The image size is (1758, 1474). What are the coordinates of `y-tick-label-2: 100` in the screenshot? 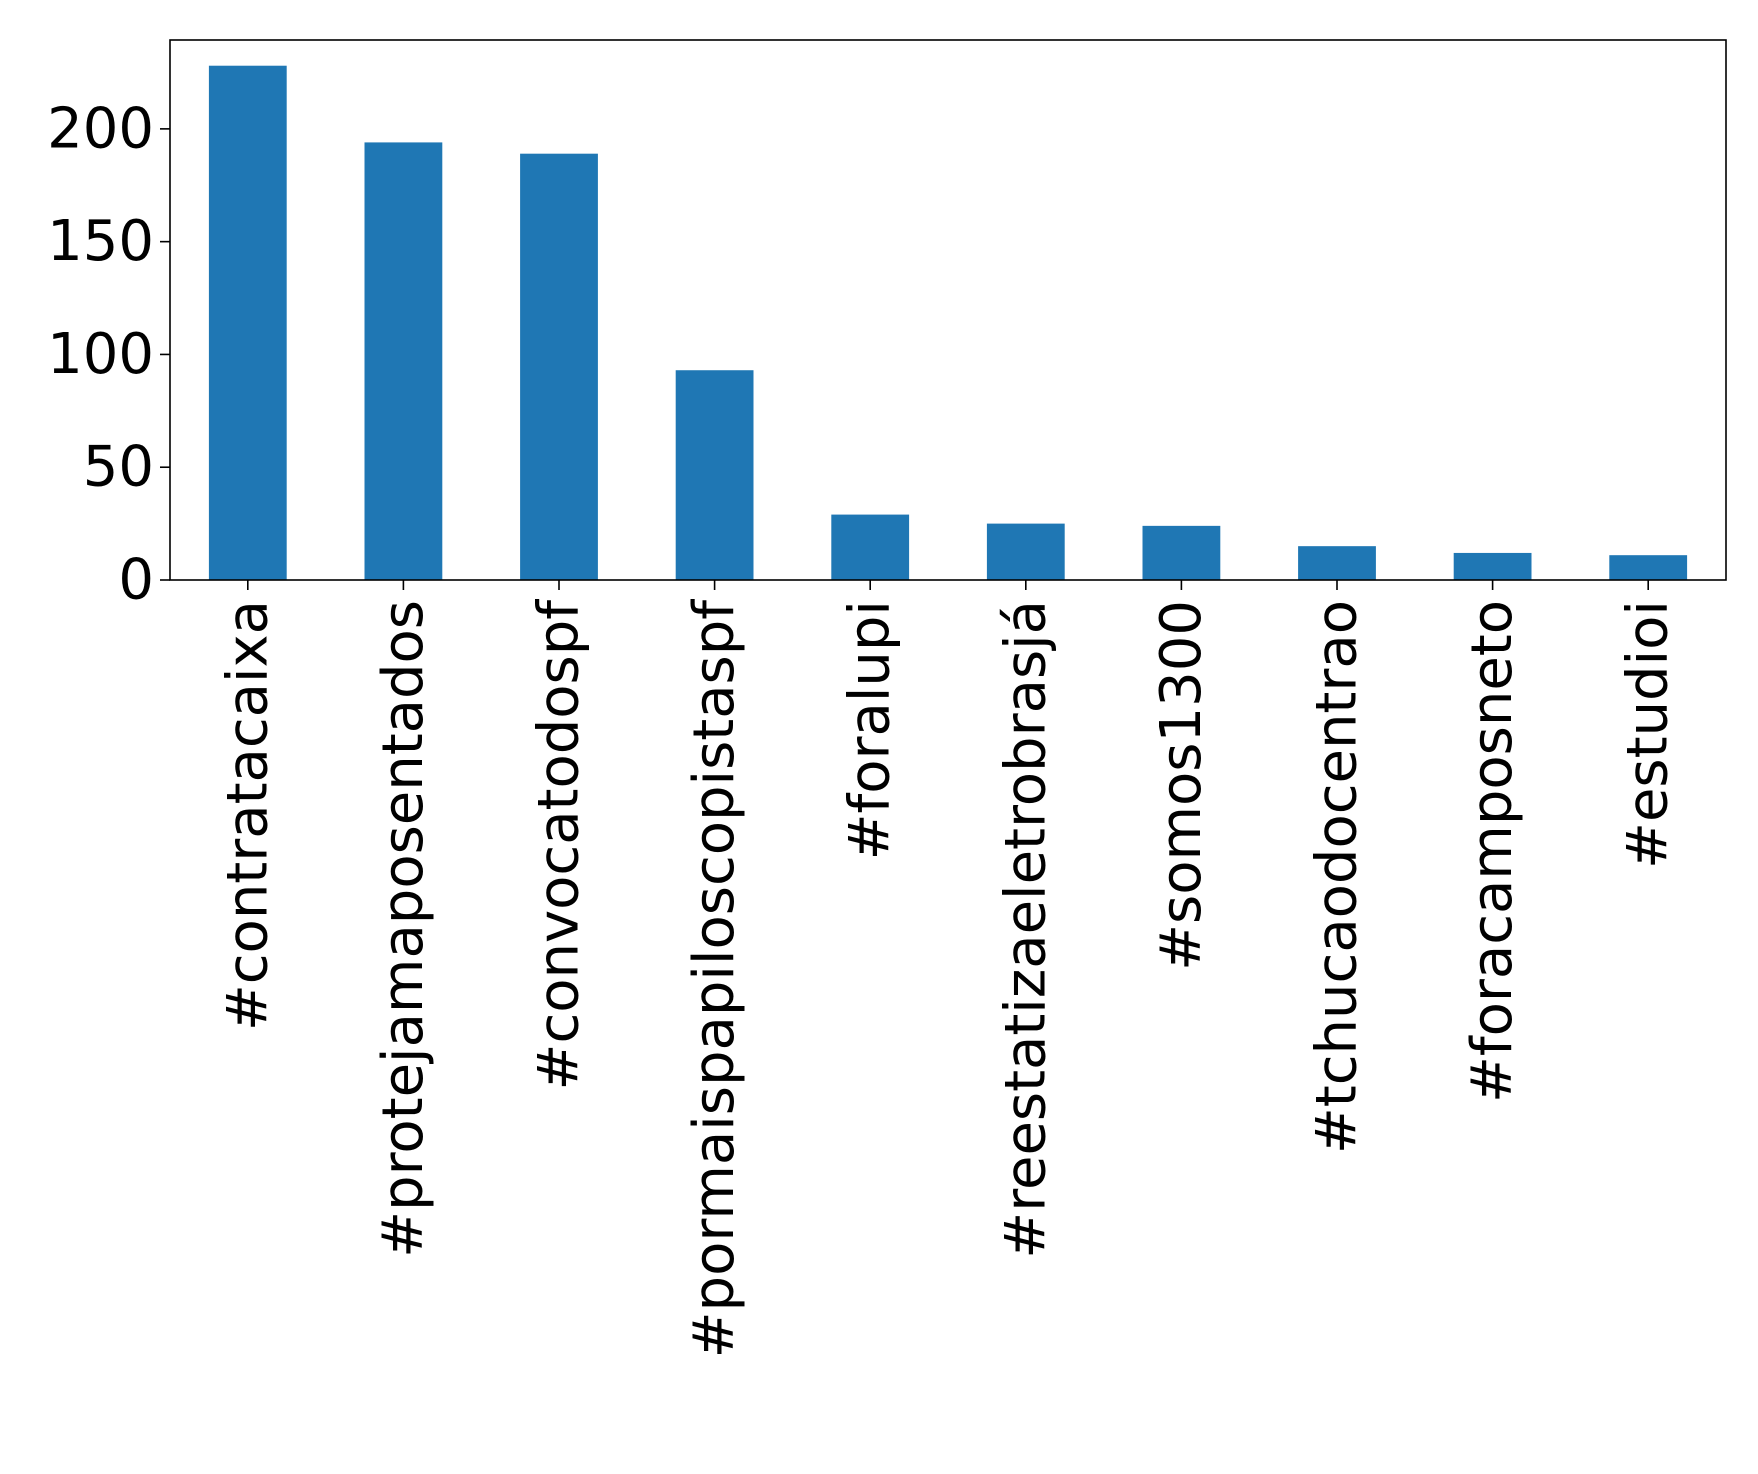 It's located at (100, 354).